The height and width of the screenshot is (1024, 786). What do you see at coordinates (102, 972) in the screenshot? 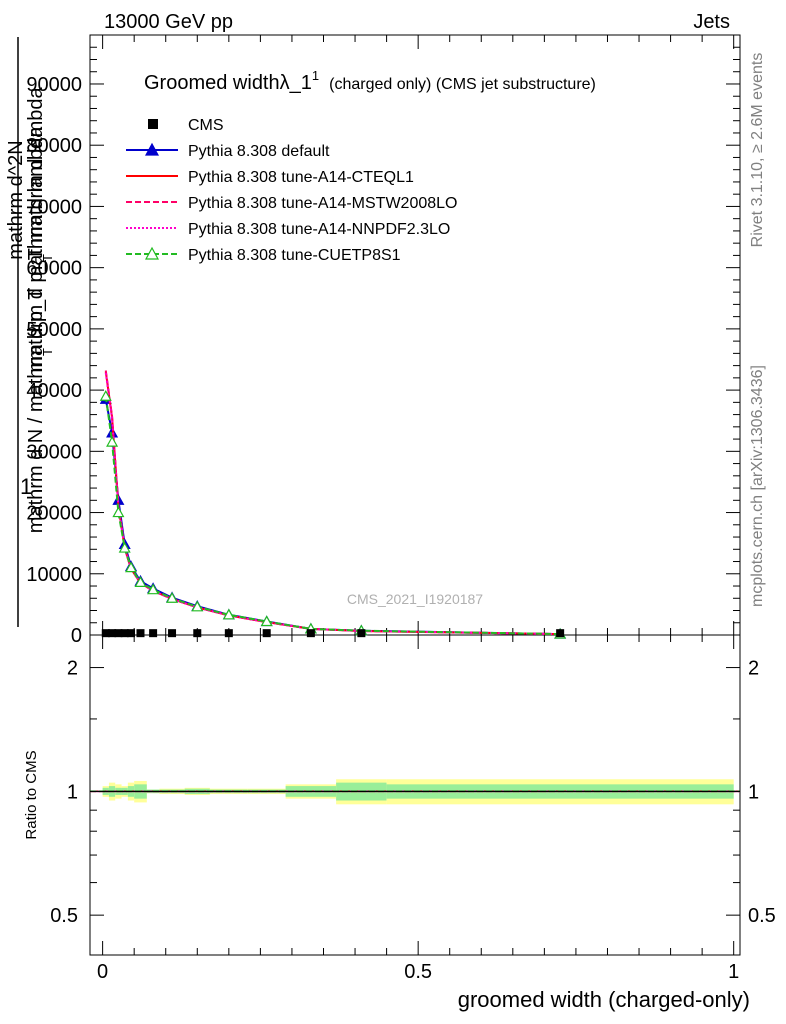
I see `x-tick-label: 0` at bounding box center [102, 972].